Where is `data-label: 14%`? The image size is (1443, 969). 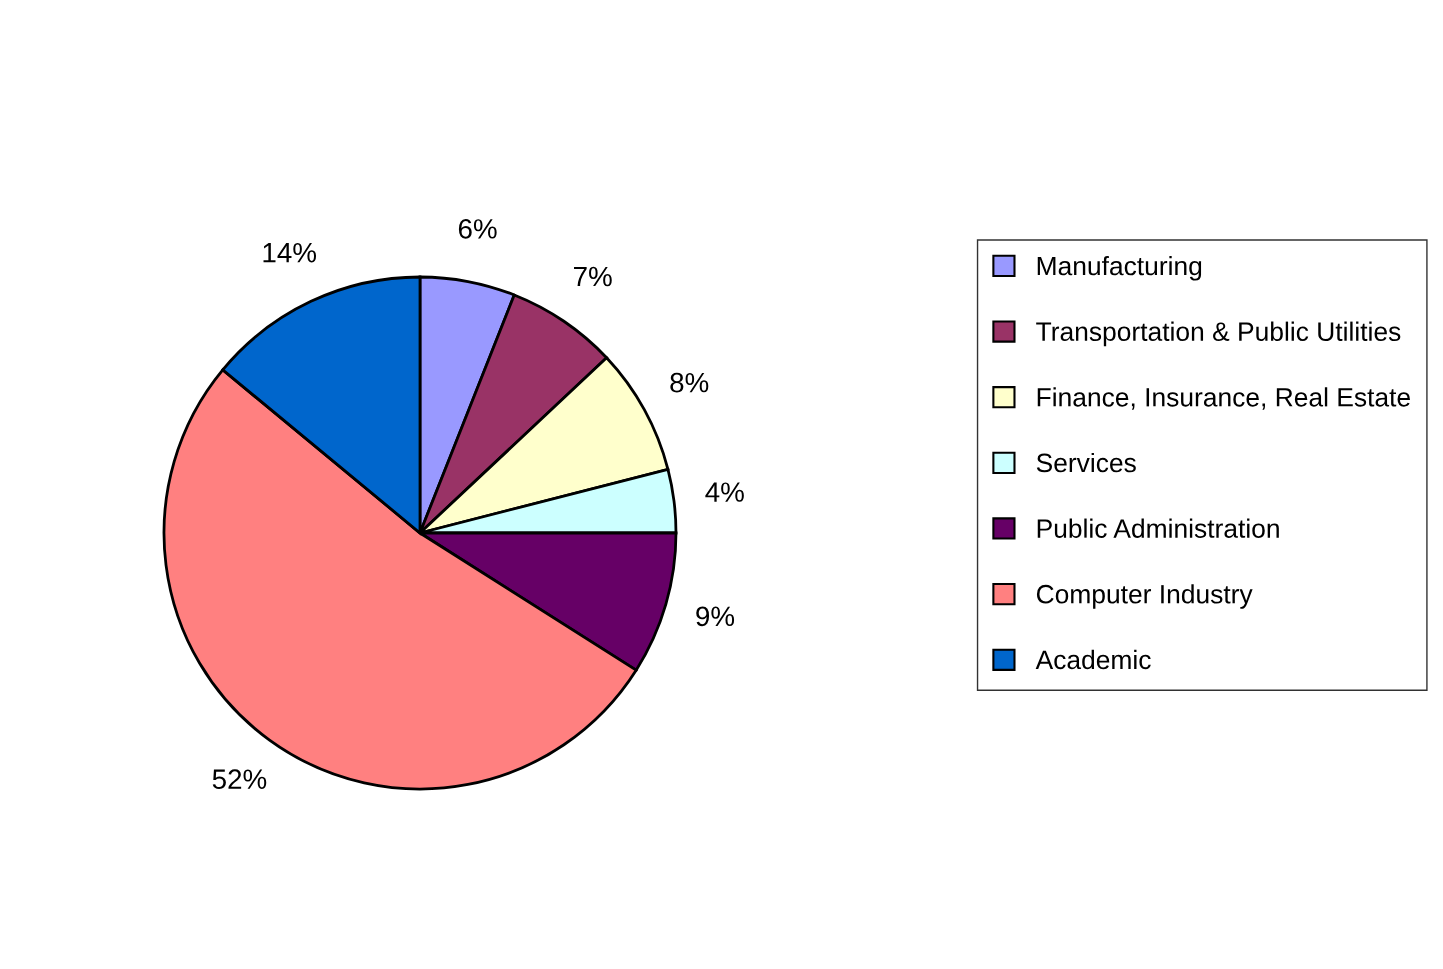 data-label: 14% is located at coordinates (290, 252).